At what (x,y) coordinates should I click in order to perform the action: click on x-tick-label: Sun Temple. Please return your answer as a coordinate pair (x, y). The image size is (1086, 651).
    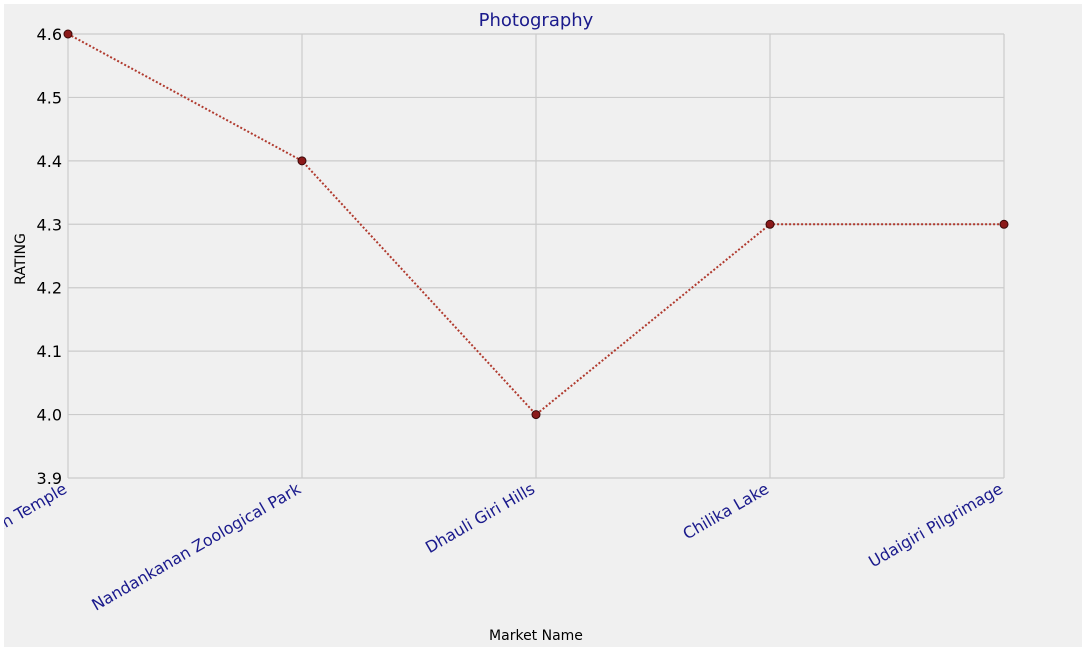
    Looking at the image, I should click on (37, 510).